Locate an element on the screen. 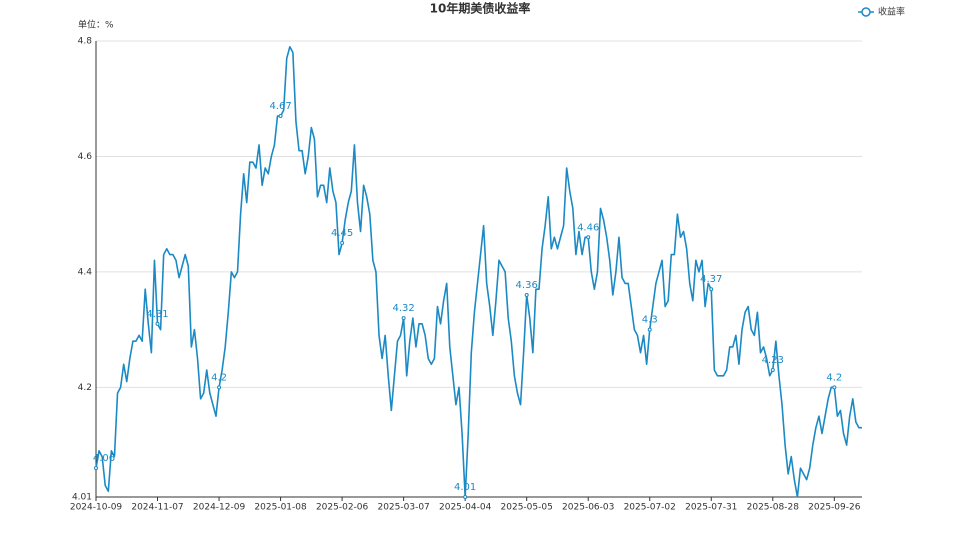 The width and height of the screenshot is (958, 539). data-label: 4.3 is located at coordinates (650, 320).